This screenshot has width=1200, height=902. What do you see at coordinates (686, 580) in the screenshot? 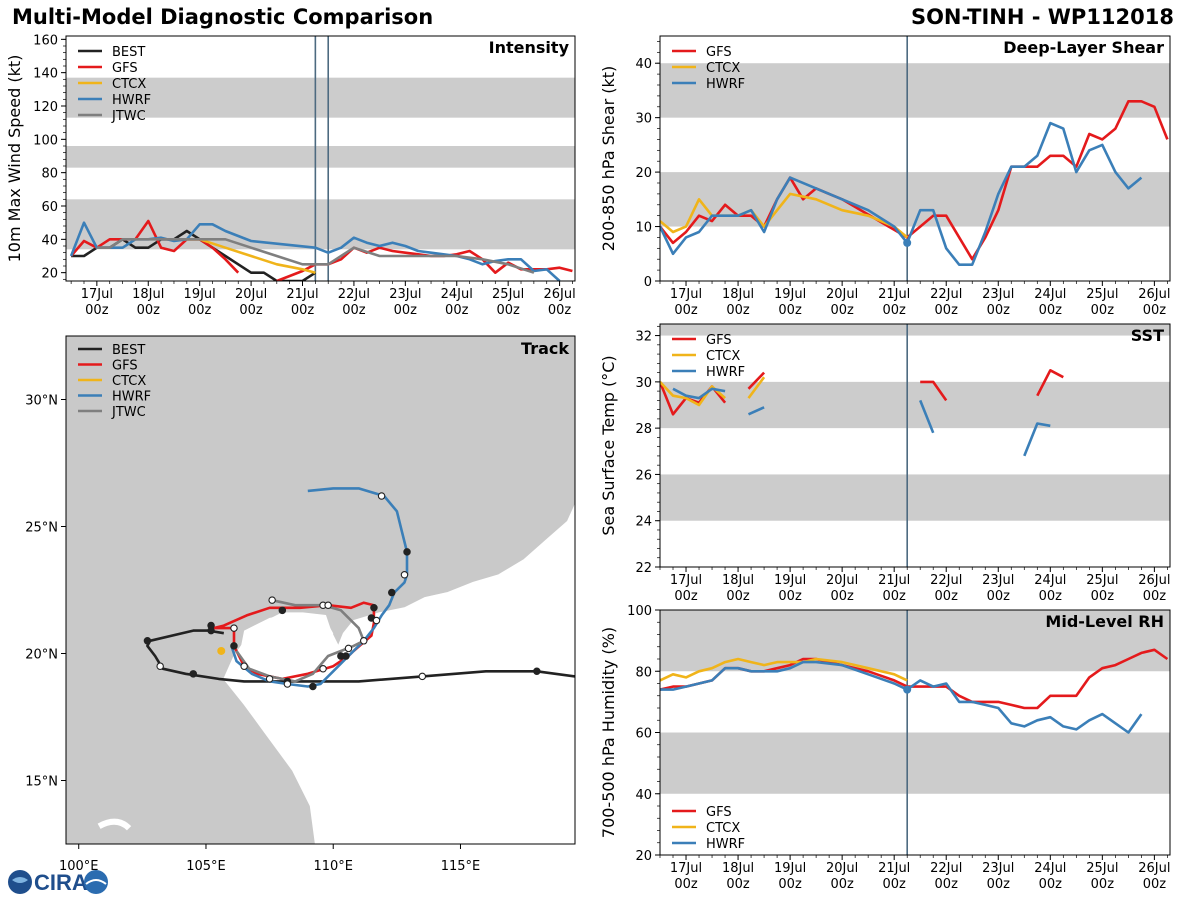
I see `x-tick-label: 17Jul` at bounding box center [686, 580].